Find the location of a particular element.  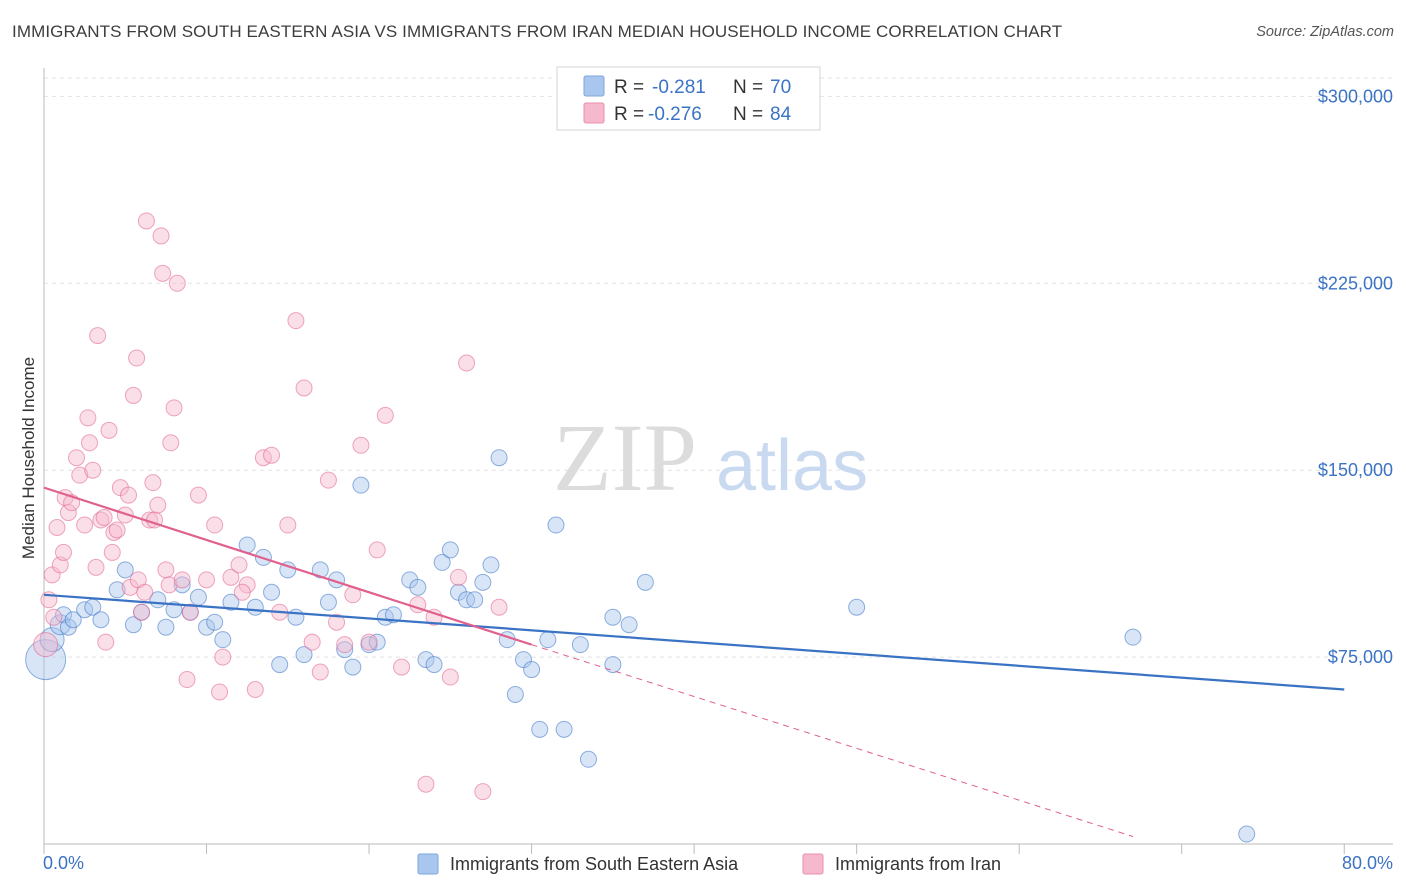

legend-swatch-blue is located at coordinates (594, 86).